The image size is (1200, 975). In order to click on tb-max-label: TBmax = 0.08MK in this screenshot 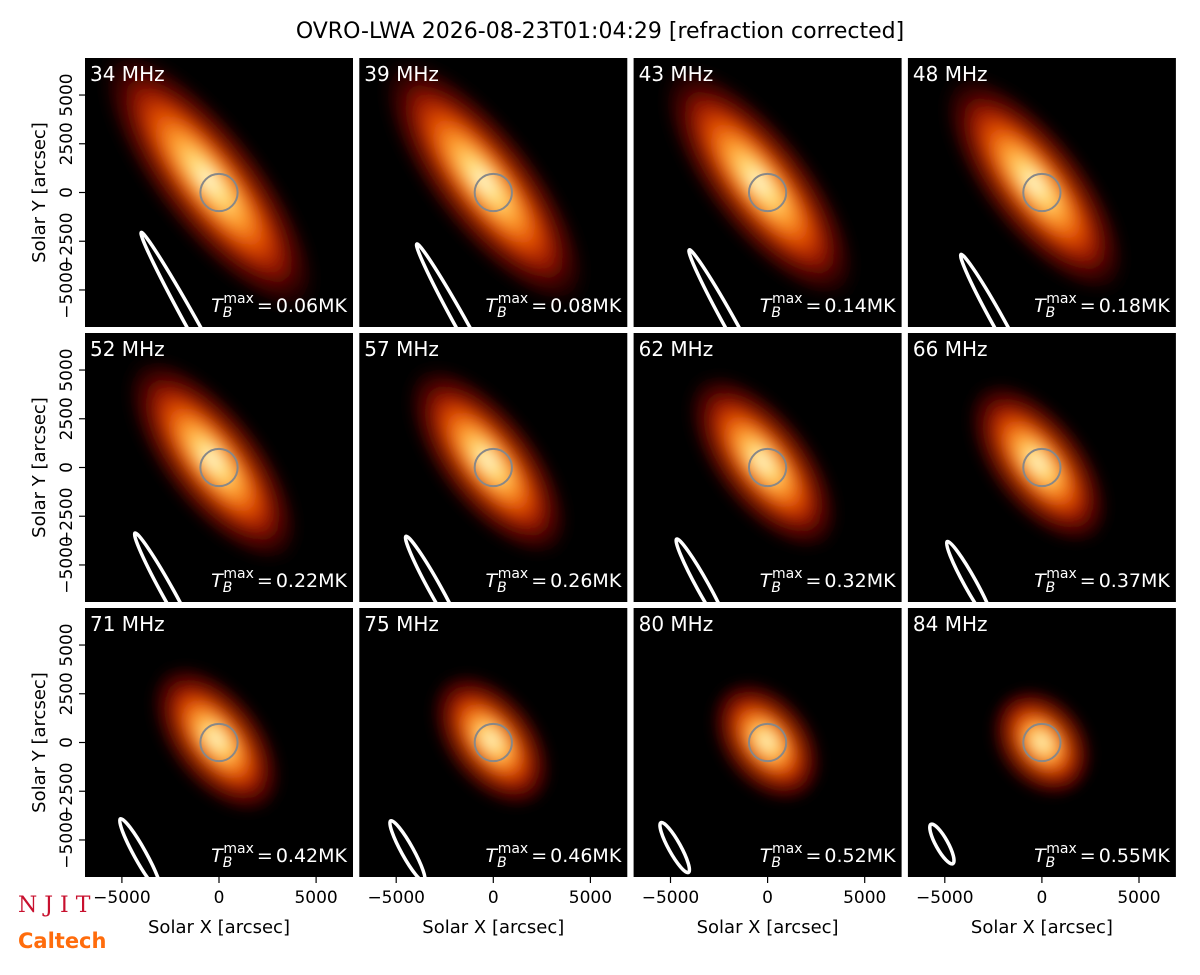, I will do `click(553, 306)`.